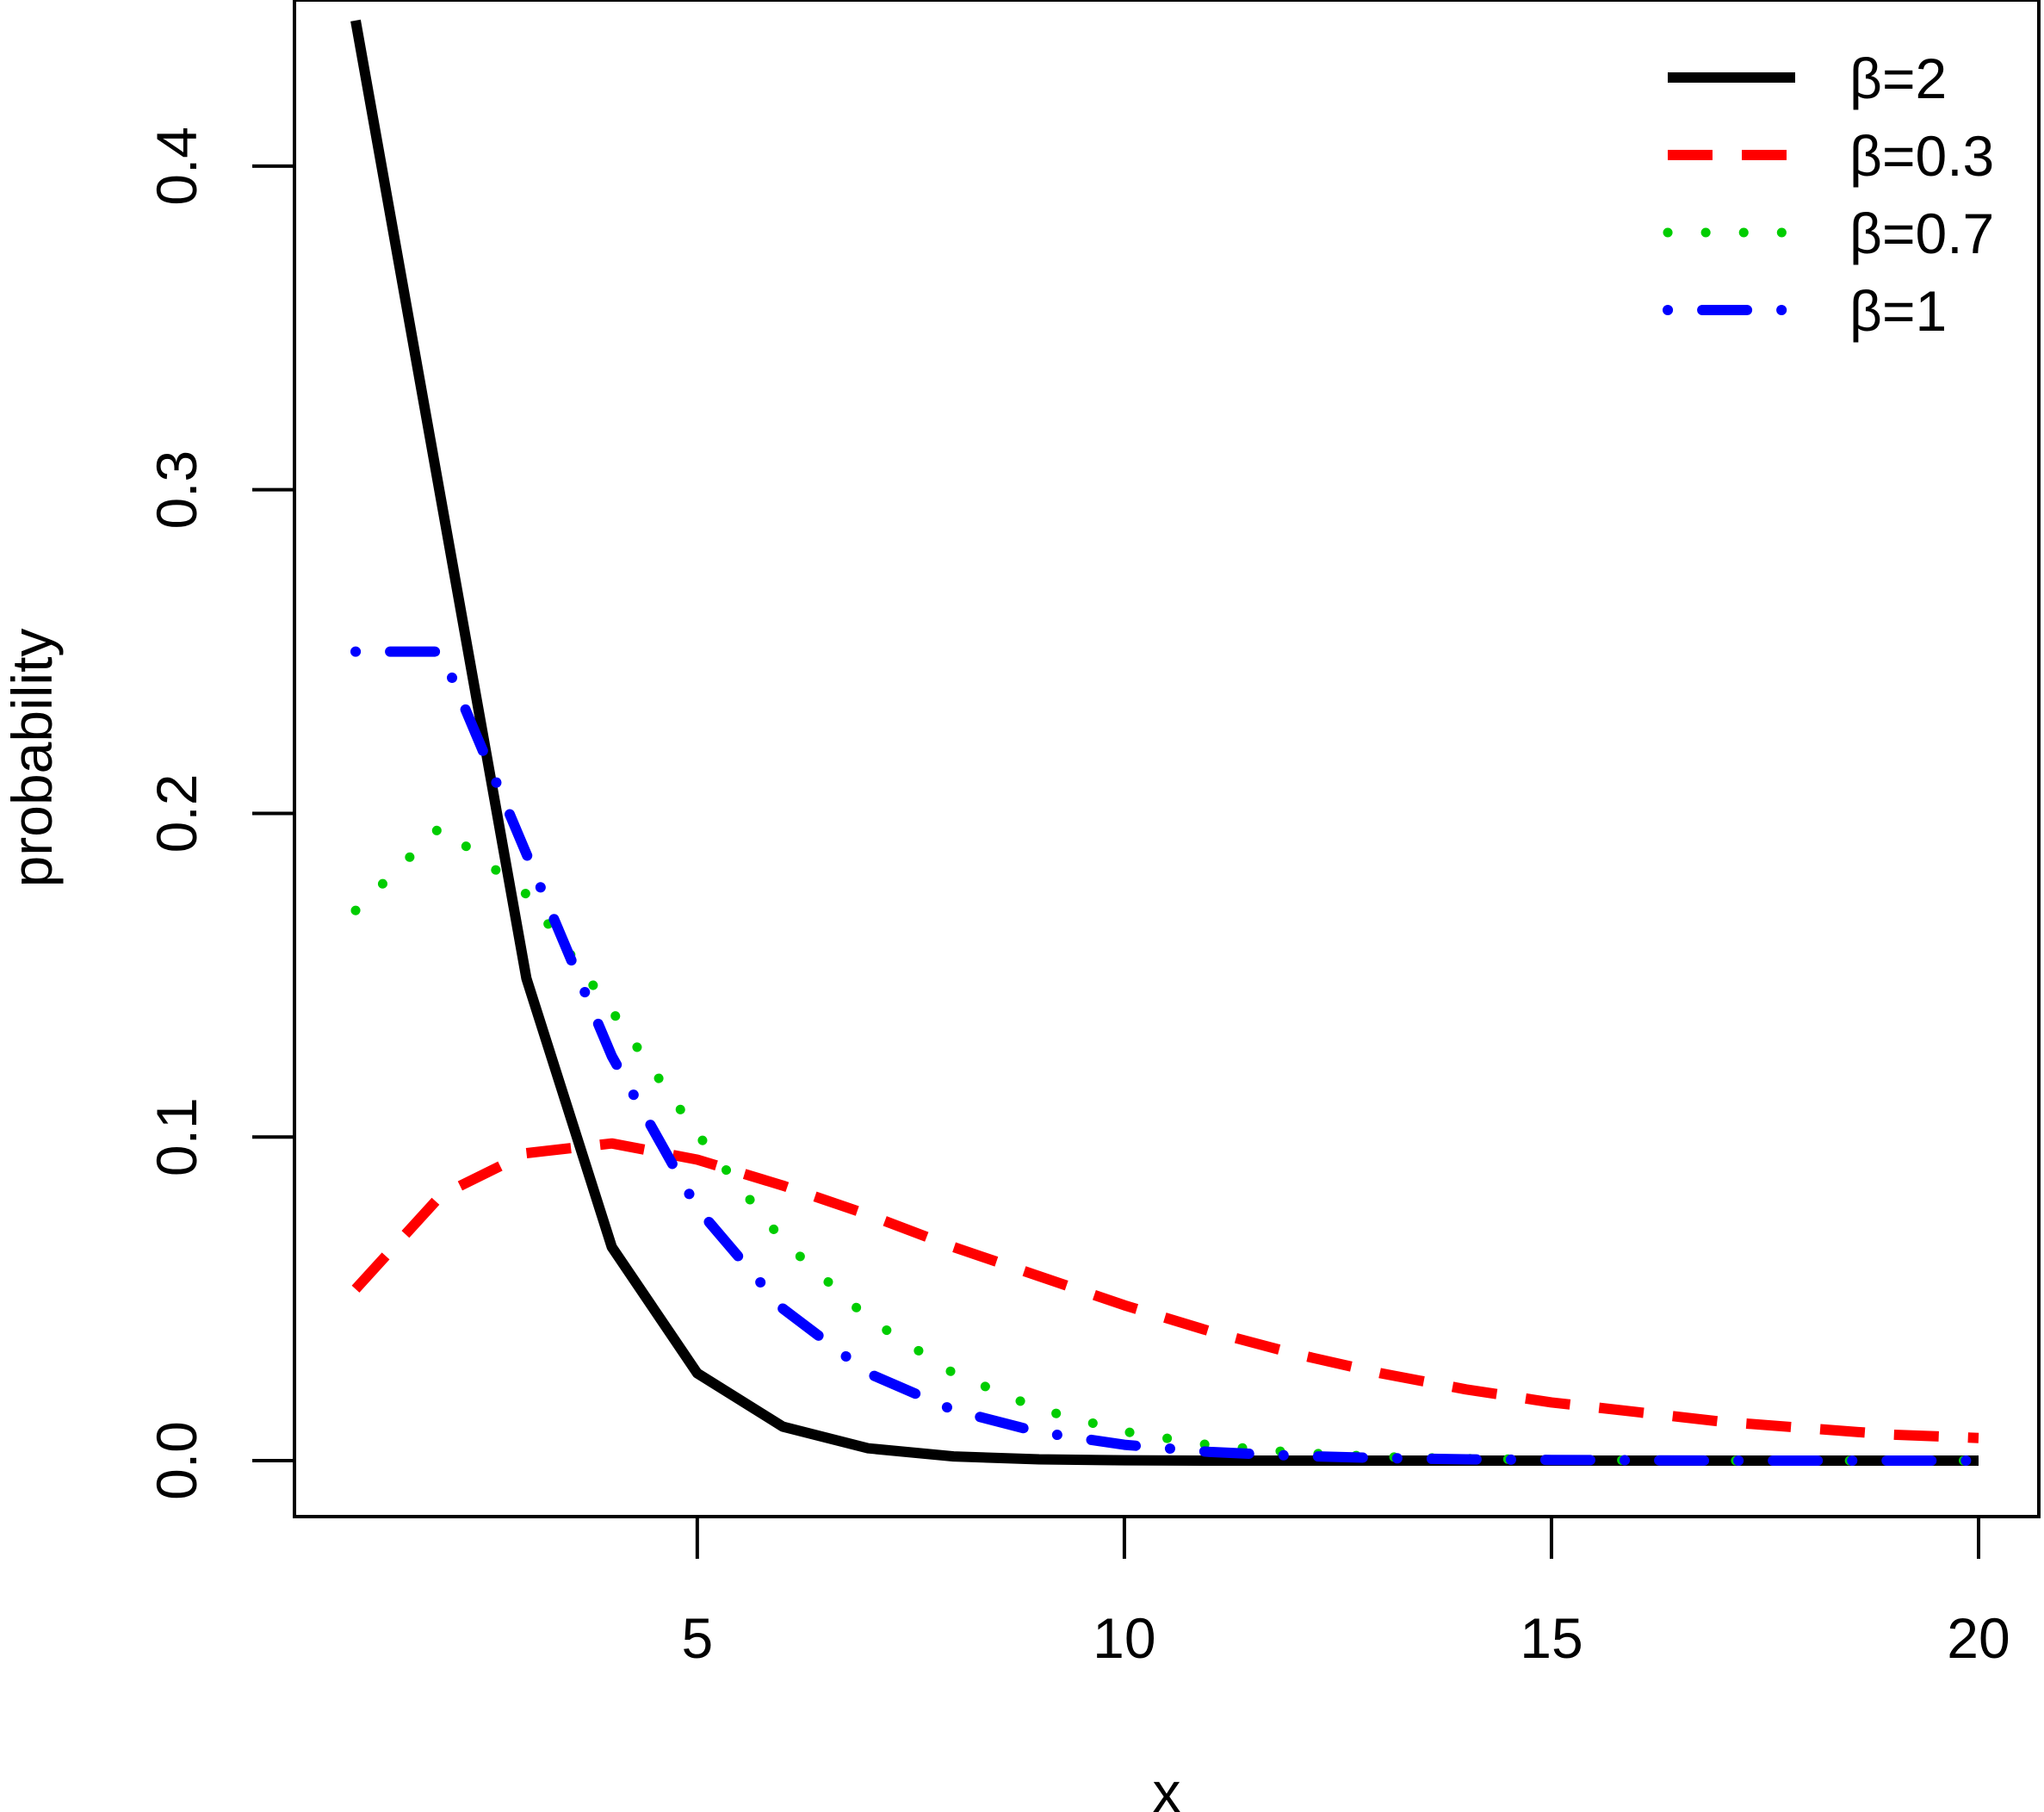 The image size is (2044, 1812). Describe the element at coordinates (1978, 1638) in the screenshot. I see `x-tick-label: 20` at that location.